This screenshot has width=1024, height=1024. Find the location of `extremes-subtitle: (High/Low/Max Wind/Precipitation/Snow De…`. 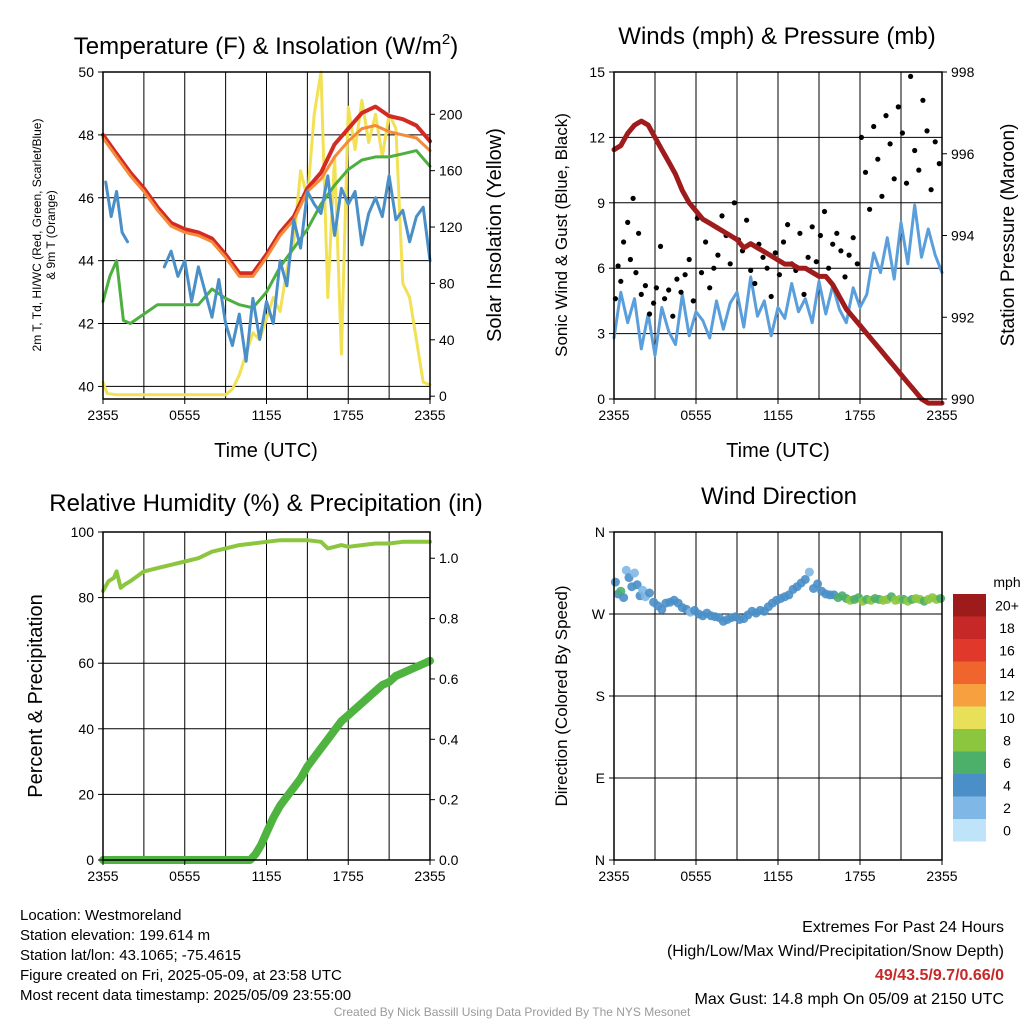

extremes-subtitle: (High/Low/Max Wind/Precipitation/Snow De… is located at coordinates (835, 951).